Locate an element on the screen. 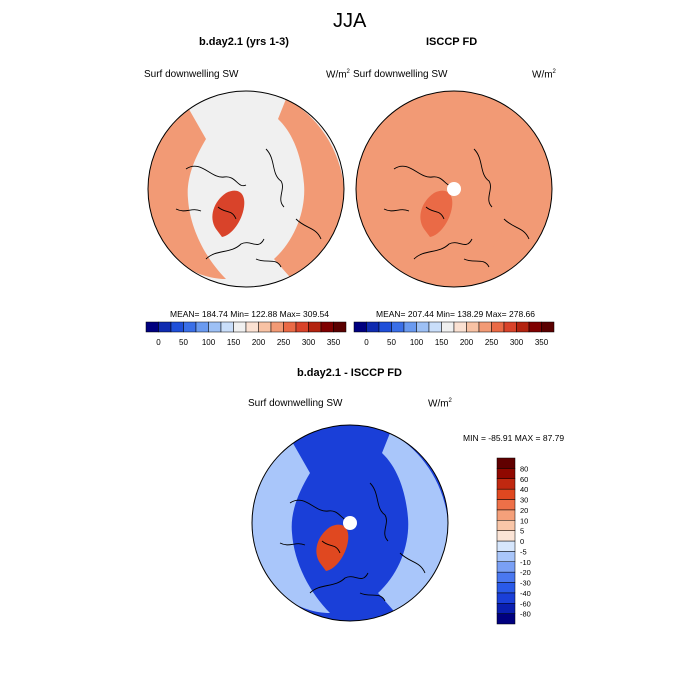 This screenshot has height=700, width=700. colorbar-tick-label: 100 is located at coordinates (209, 342).